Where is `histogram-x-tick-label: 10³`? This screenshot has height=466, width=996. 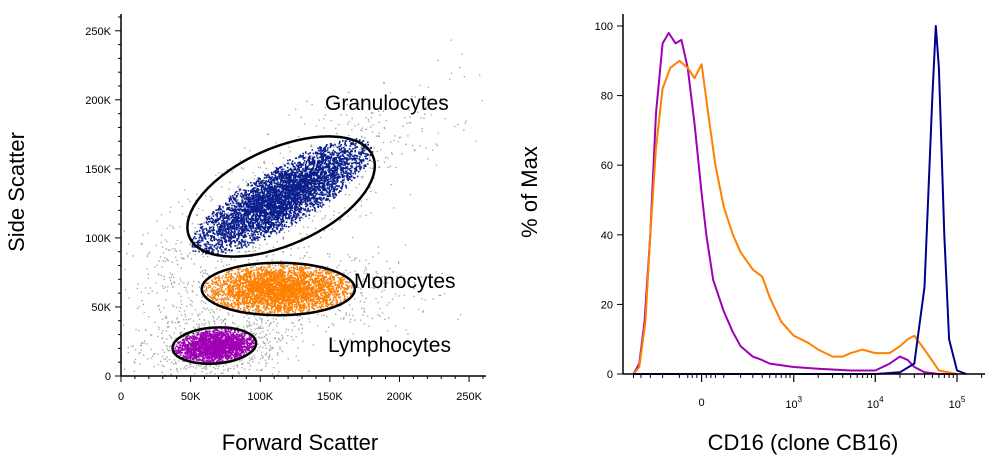 histogram-x-tick-label: 10³ is located at coordinates (793, 403).